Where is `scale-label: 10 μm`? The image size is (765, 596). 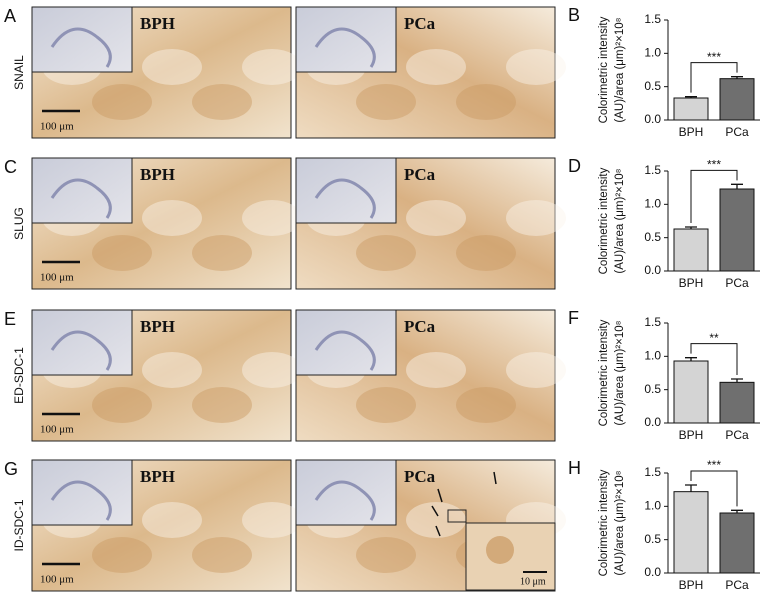
scale-label: 10 μm is located at coordinates (533, 581).